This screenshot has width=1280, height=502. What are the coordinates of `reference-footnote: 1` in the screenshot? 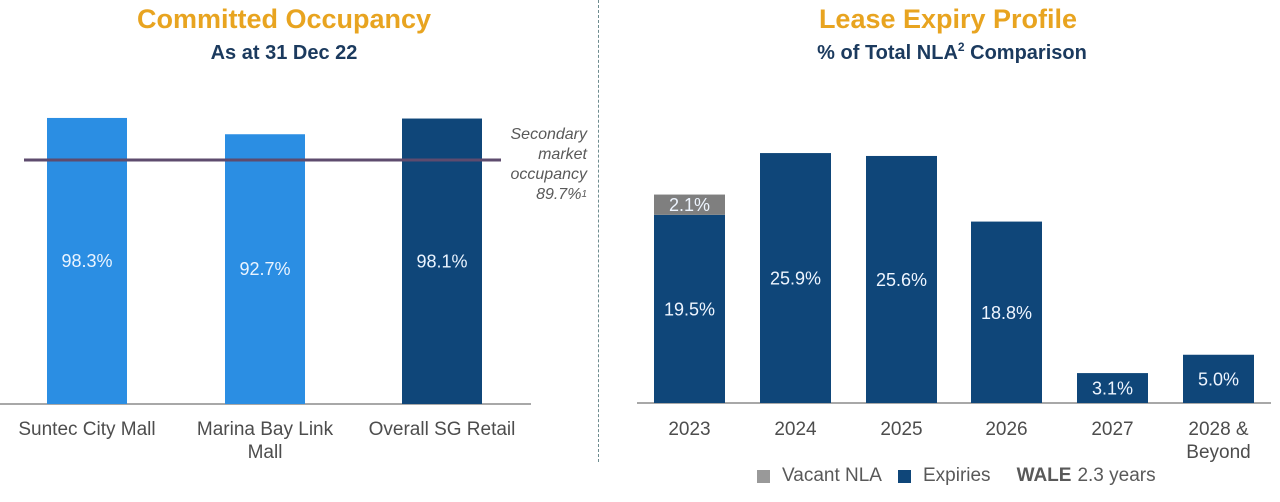 It's located at (584, 194).